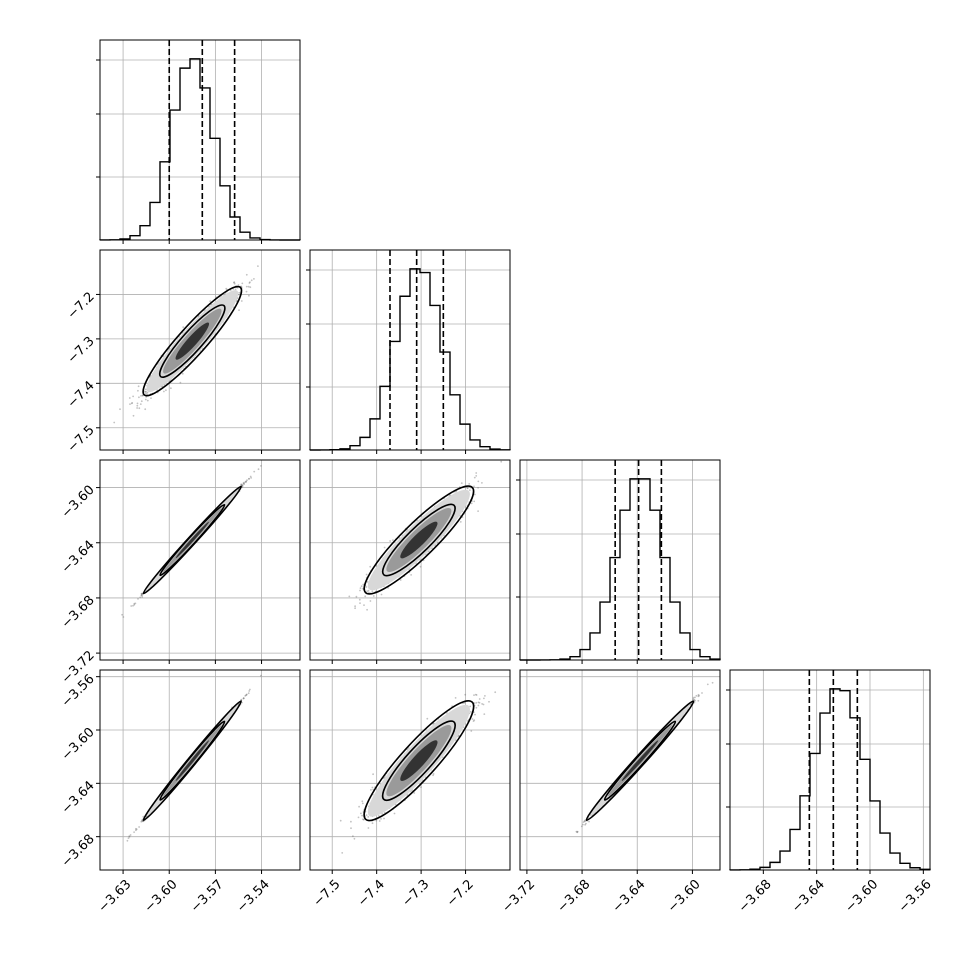 This screenshot has width=970, height=970. Describe the element at coordinates (183, 352) in the screenshot. I see `scatter-panel-1-0: −7.5−7.4−7.3−7.2` at that location.